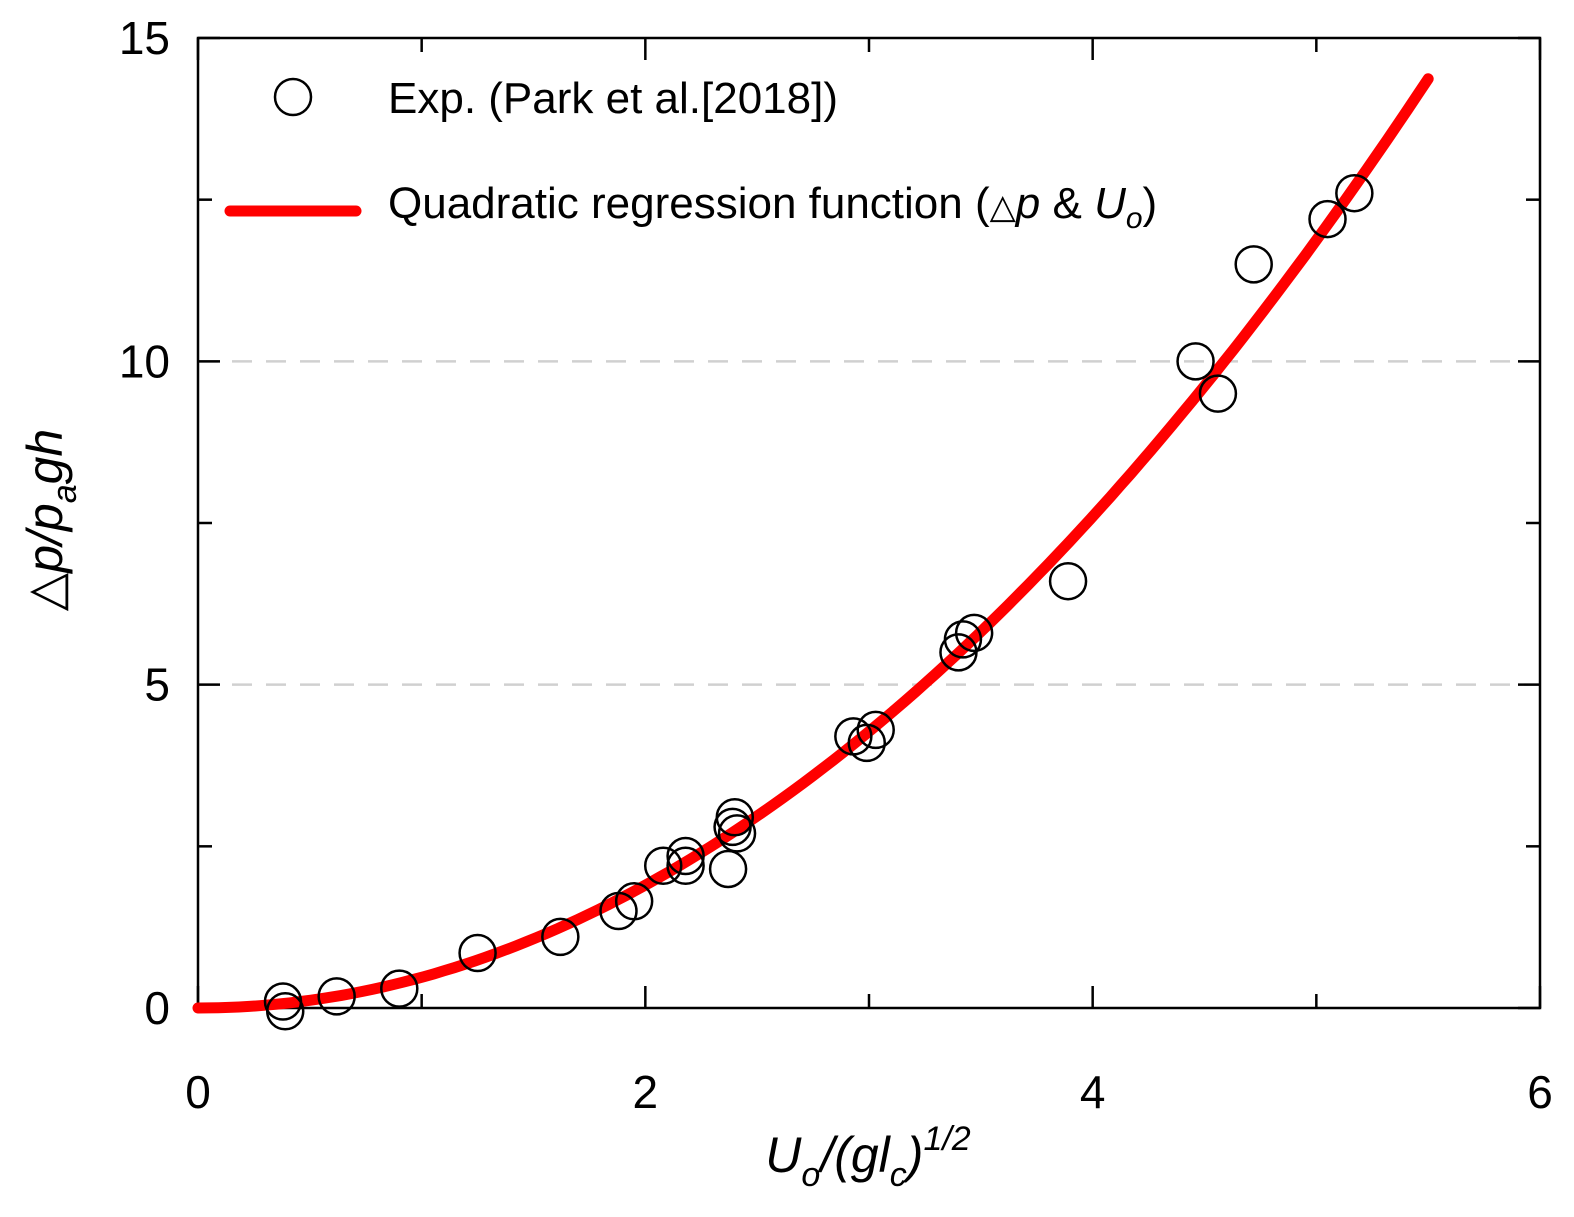 Image resolution: width=1574 pixels, height=1217 pixels. What do you see at coordinates (157, 1008) in the screenshot?
I see `y-tick-label: 0` at bounding box center [157, 1008].